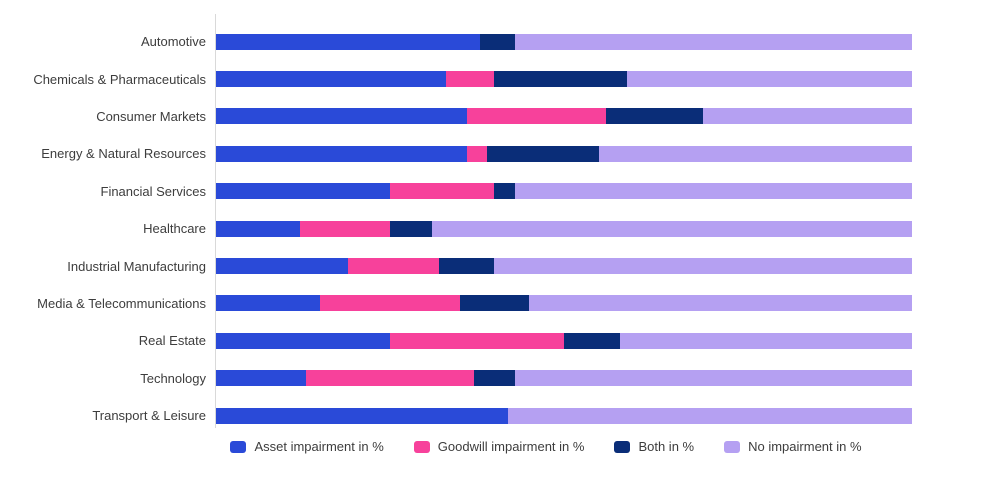 The width and height of the screenshot is (1000, 500). I want to click on bar-row: Energy & Natural Resources, so click(456, 153).